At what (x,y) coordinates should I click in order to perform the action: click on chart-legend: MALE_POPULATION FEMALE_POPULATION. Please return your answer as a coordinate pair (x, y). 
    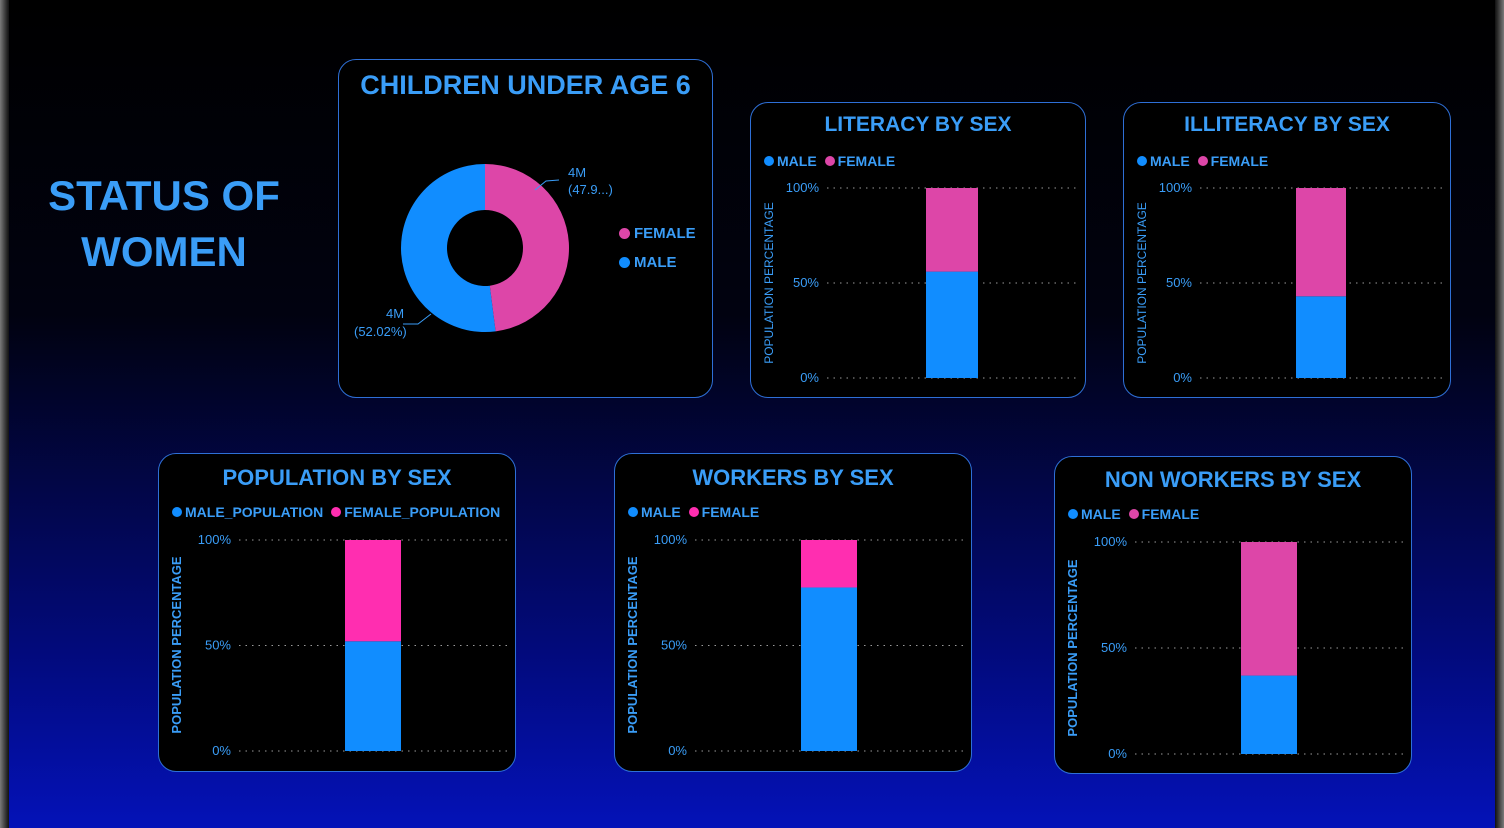
    Looking at the image, I should click on (336, 512).